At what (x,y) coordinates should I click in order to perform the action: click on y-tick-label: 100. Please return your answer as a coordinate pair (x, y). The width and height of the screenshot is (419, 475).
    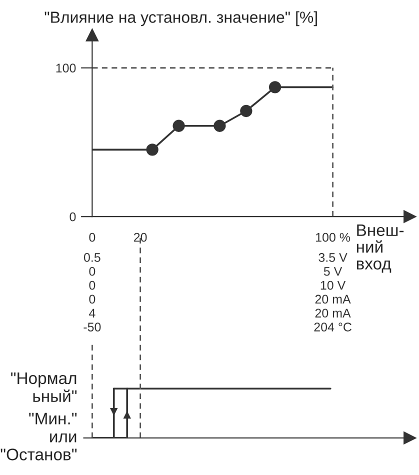
    Looking at the image, I should click on (66, 68).